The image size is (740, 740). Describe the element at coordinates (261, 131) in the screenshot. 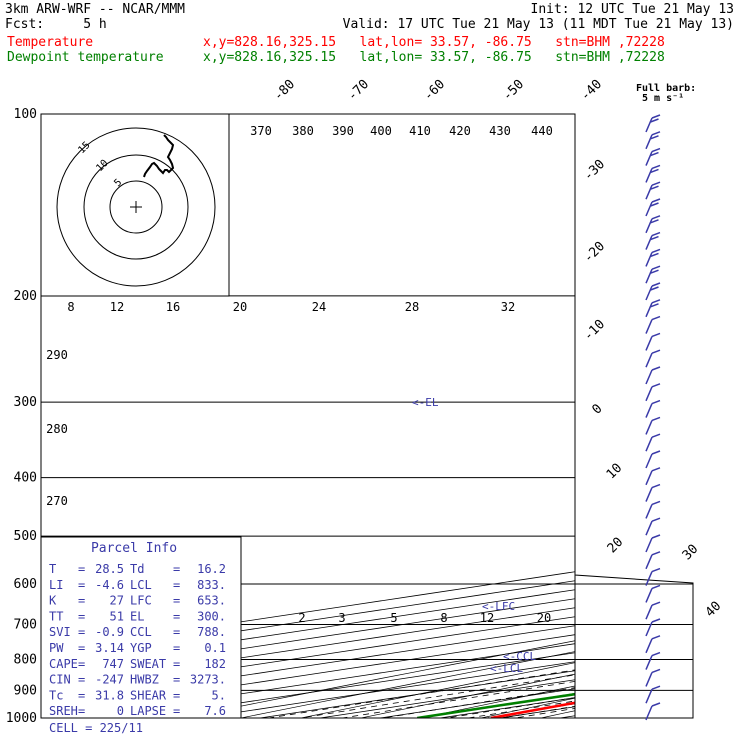

I see `theta-e-label: 370` at that location.